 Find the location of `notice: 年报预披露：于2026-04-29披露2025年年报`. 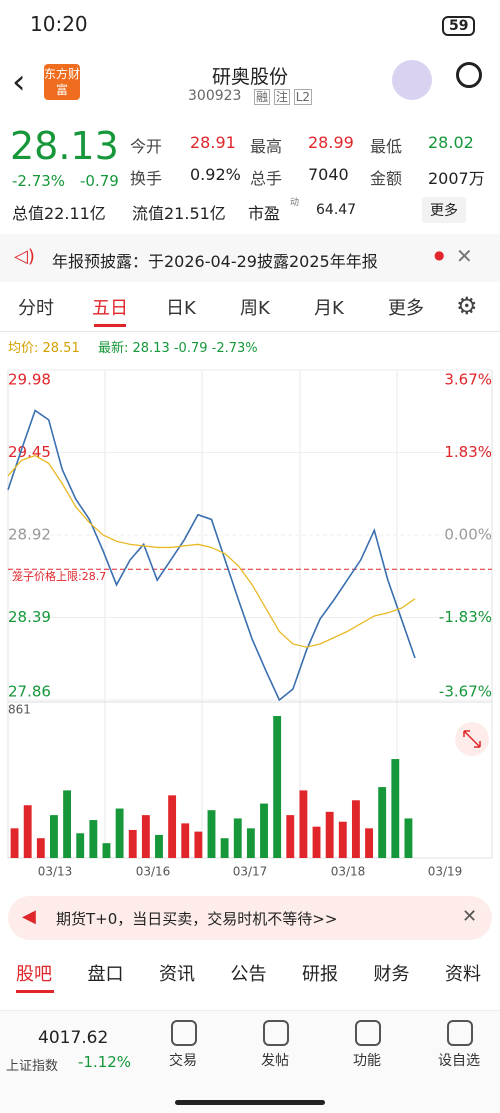

notice: 年报预披露：于2026-04-29披露2025年年报 is located at coordinates (215, 261).